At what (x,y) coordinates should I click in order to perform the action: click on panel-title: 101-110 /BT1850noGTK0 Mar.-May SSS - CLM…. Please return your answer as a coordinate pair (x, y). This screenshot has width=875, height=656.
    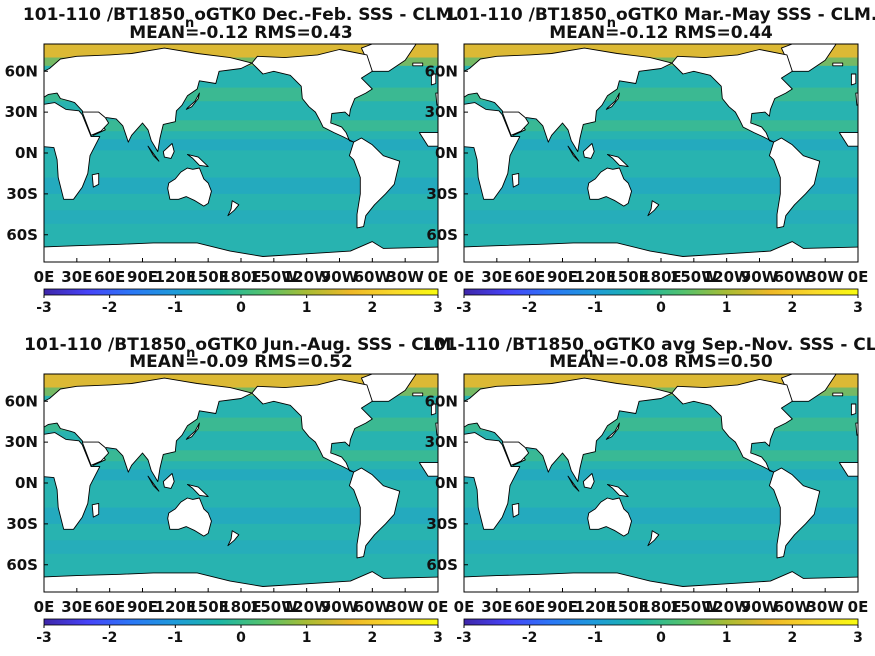
    Looking at the image, I should click on (660, 18).